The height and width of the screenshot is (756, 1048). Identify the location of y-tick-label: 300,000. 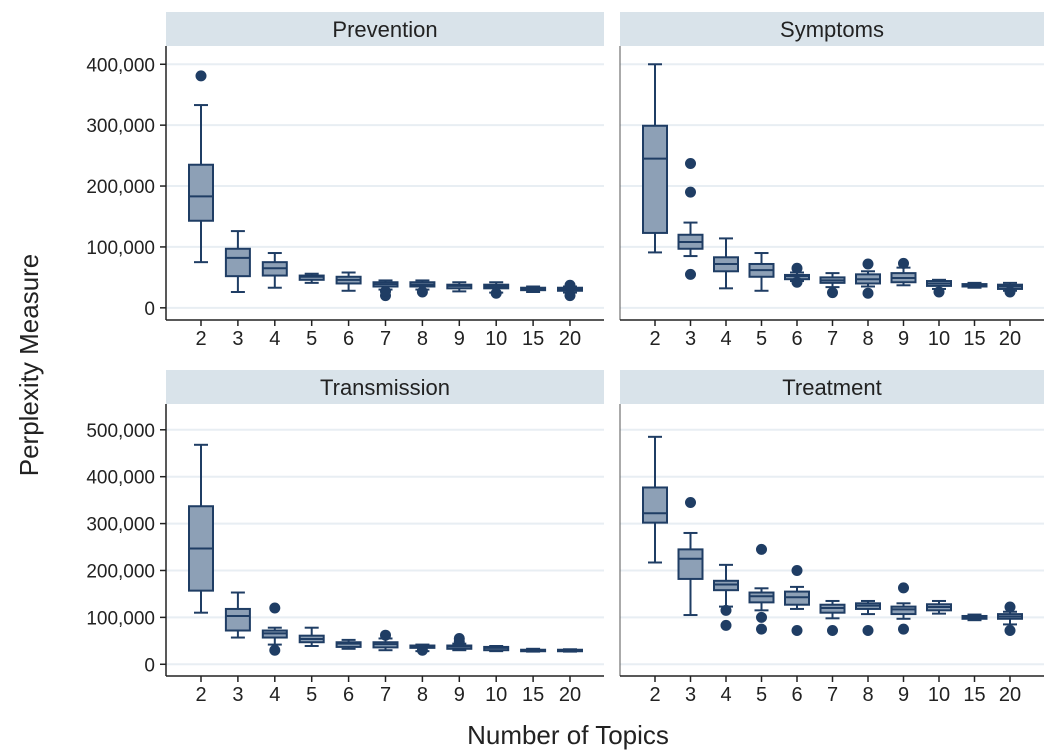
(120, 126).